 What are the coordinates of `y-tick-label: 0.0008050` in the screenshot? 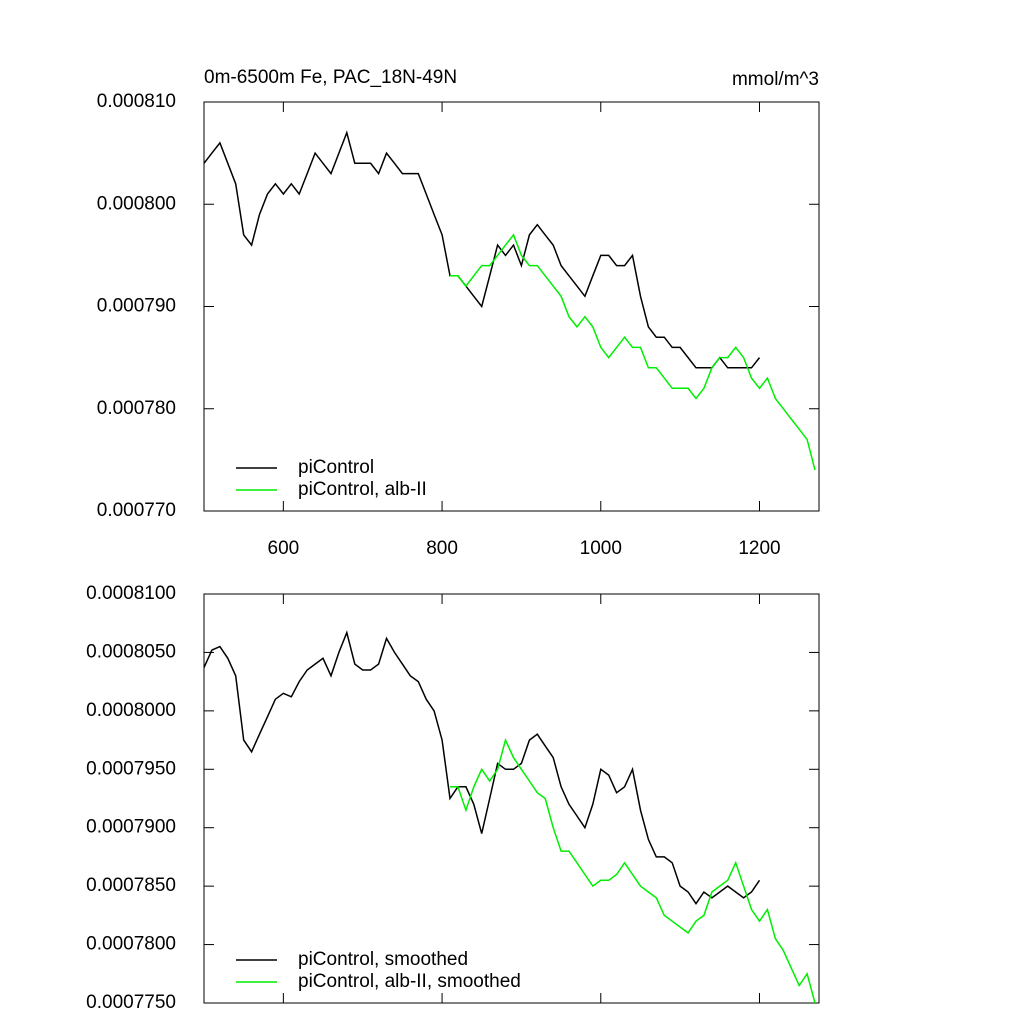 It's located at (131, 651).